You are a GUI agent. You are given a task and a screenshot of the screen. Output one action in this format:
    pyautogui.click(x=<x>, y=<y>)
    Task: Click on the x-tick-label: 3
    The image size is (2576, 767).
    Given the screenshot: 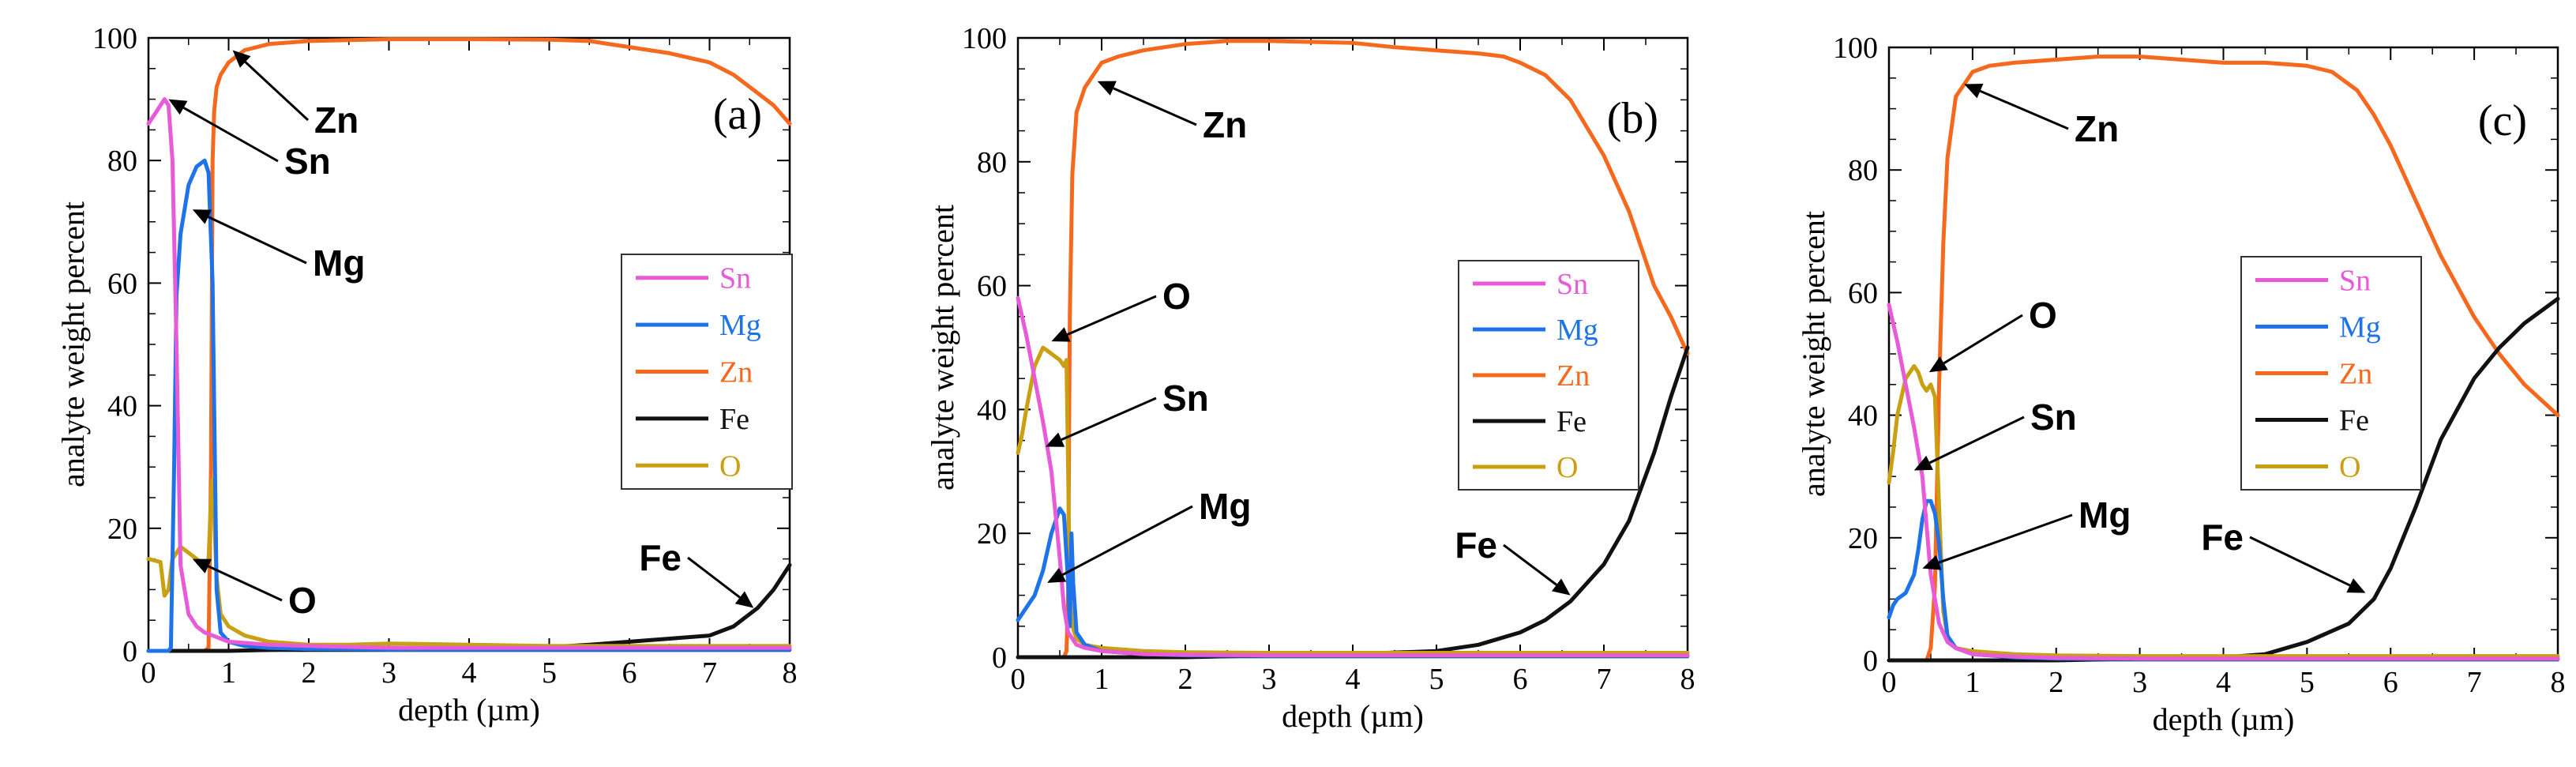 What is the action you would take?
    pyautogui.click(x=388, y=673)
    